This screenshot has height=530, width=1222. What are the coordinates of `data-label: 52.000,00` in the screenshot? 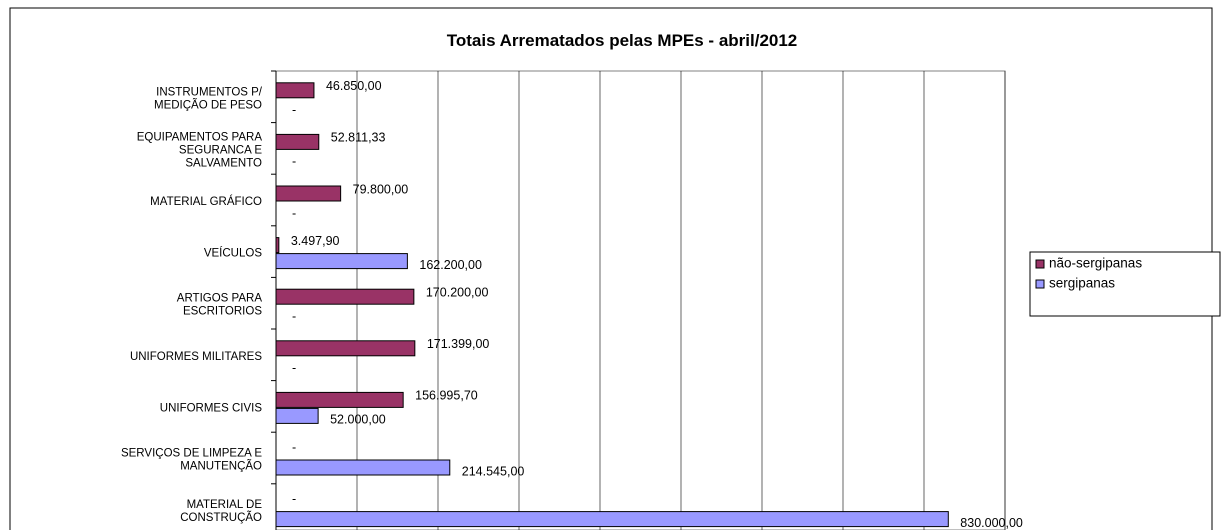 It's located at (358, 420).